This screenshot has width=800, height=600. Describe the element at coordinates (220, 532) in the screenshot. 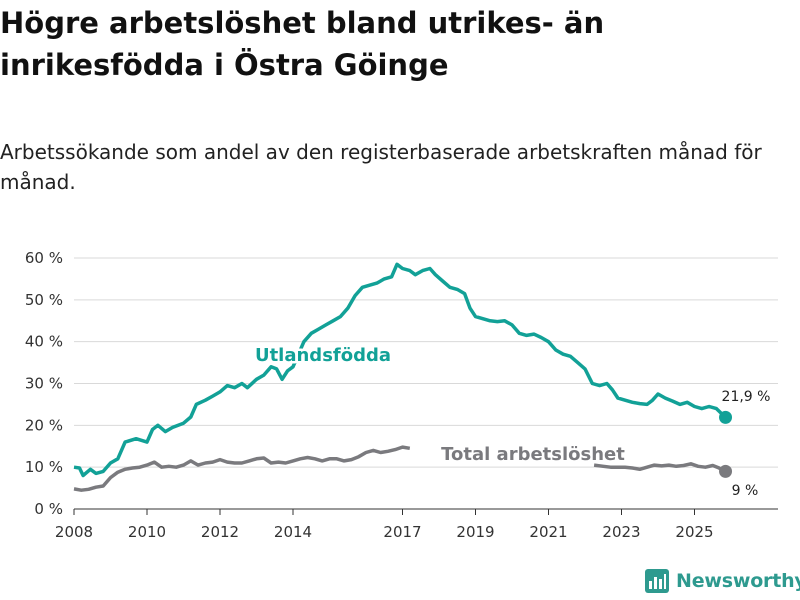

I see `x-tick-label: 2012` at that location.